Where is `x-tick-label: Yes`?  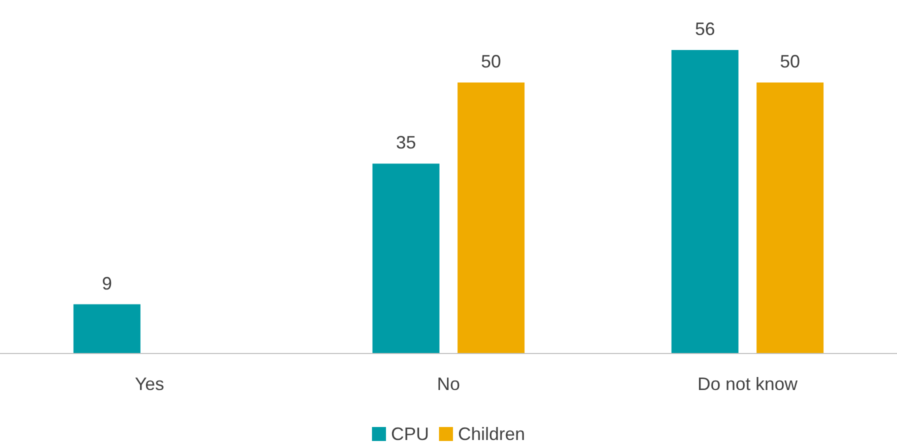 x-tick-label: Yes is located at coordinates (149, 384).